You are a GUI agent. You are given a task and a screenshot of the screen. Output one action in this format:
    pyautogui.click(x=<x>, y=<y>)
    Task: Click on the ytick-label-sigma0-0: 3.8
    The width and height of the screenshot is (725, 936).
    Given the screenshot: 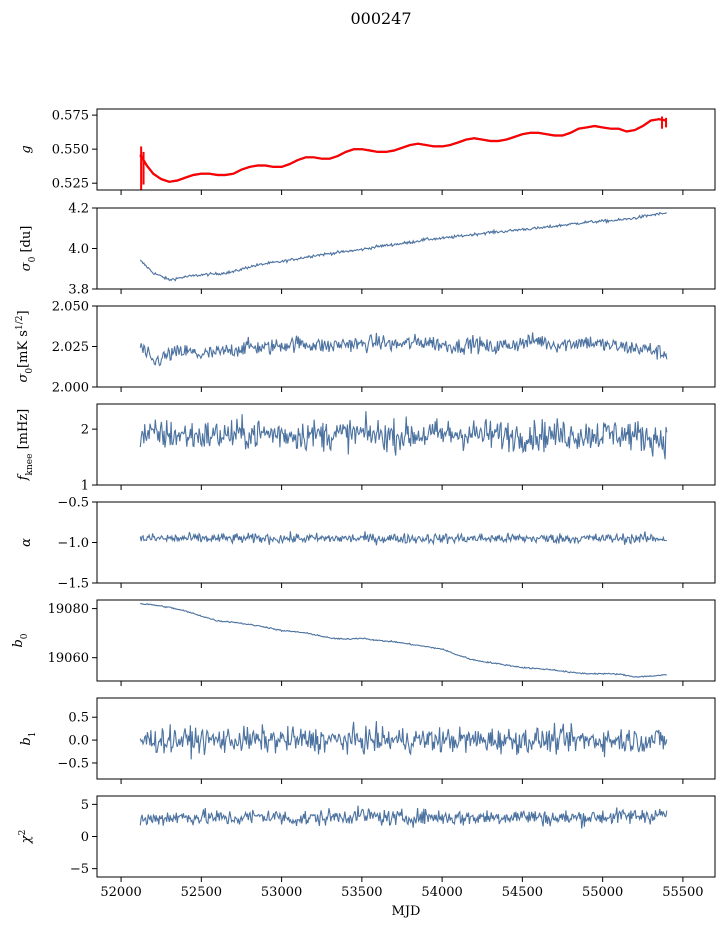 What is the action you would take?
    pyautogui.click(x=78, y=290)
    